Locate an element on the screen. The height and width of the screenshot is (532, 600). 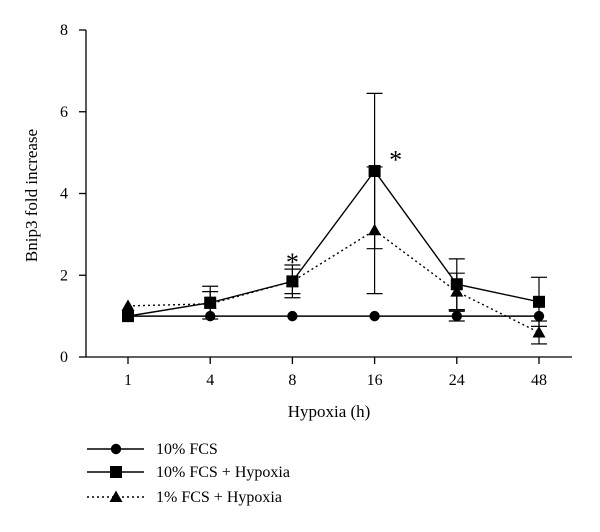
x-tick-label: 8 is located at coordinates (292, 380).